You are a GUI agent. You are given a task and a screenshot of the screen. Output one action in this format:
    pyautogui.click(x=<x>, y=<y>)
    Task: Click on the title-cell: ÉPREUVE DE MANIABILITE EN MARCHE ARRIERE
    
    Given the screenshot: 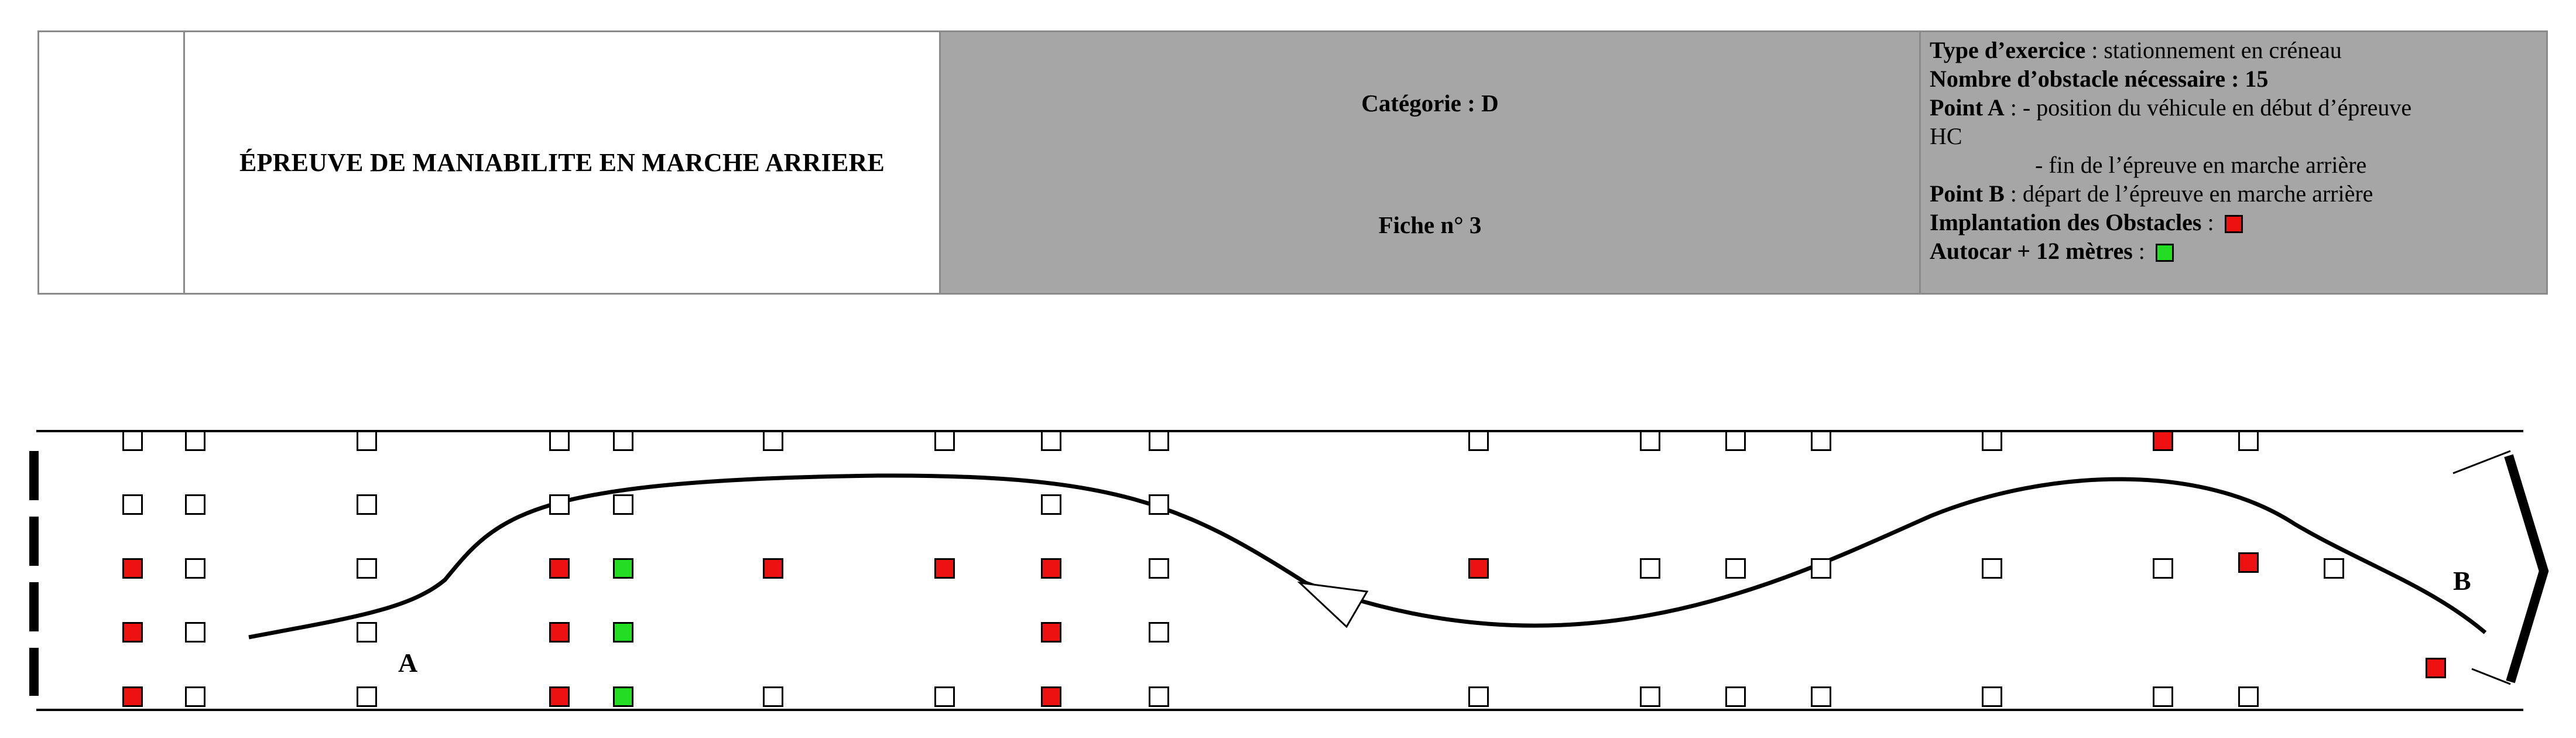 What is the action you would take?
    pyautogui.click(x=563, y=162)
    